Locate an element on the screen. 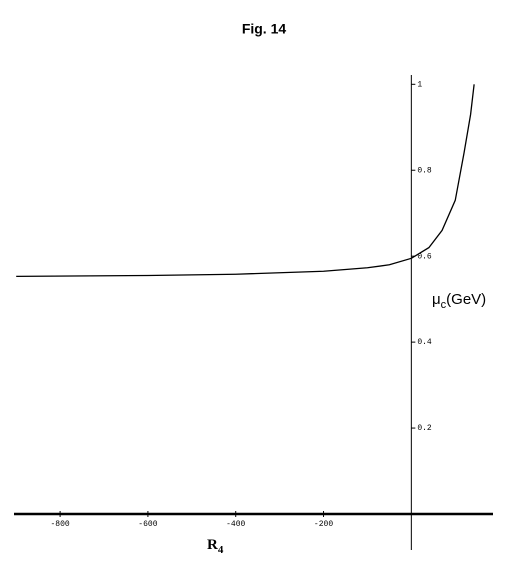  y-tick-label: 0.6 is located at coordinates (424, 256).